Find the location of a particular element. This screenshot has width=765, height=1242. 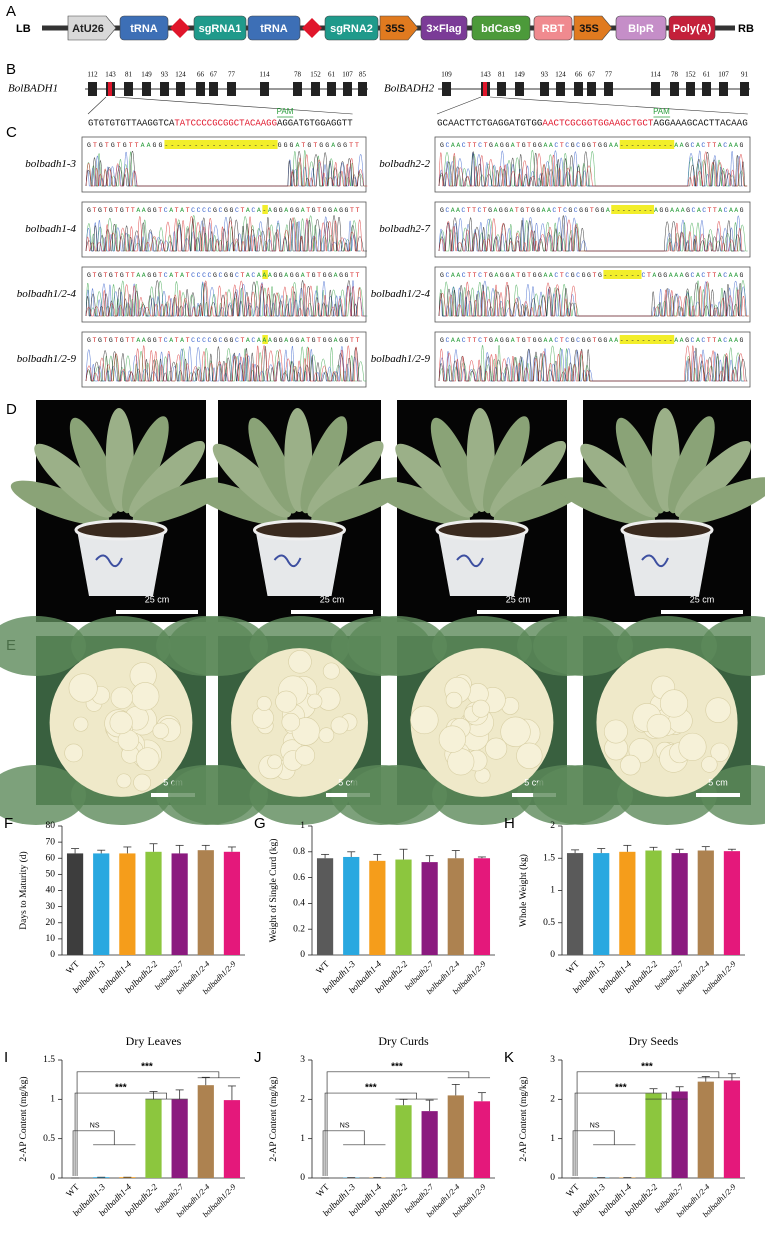

construct-label: RBT is located at coordinates (553, 29).